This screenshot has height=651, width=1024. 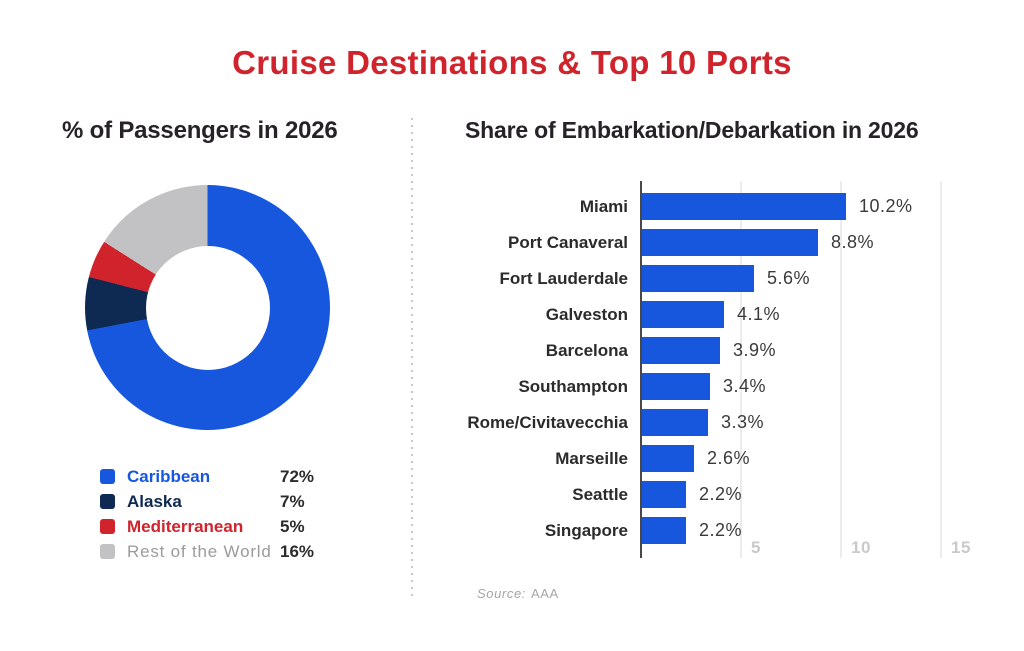 I want to click on source-value: AAA, so click(x=545, y=593).